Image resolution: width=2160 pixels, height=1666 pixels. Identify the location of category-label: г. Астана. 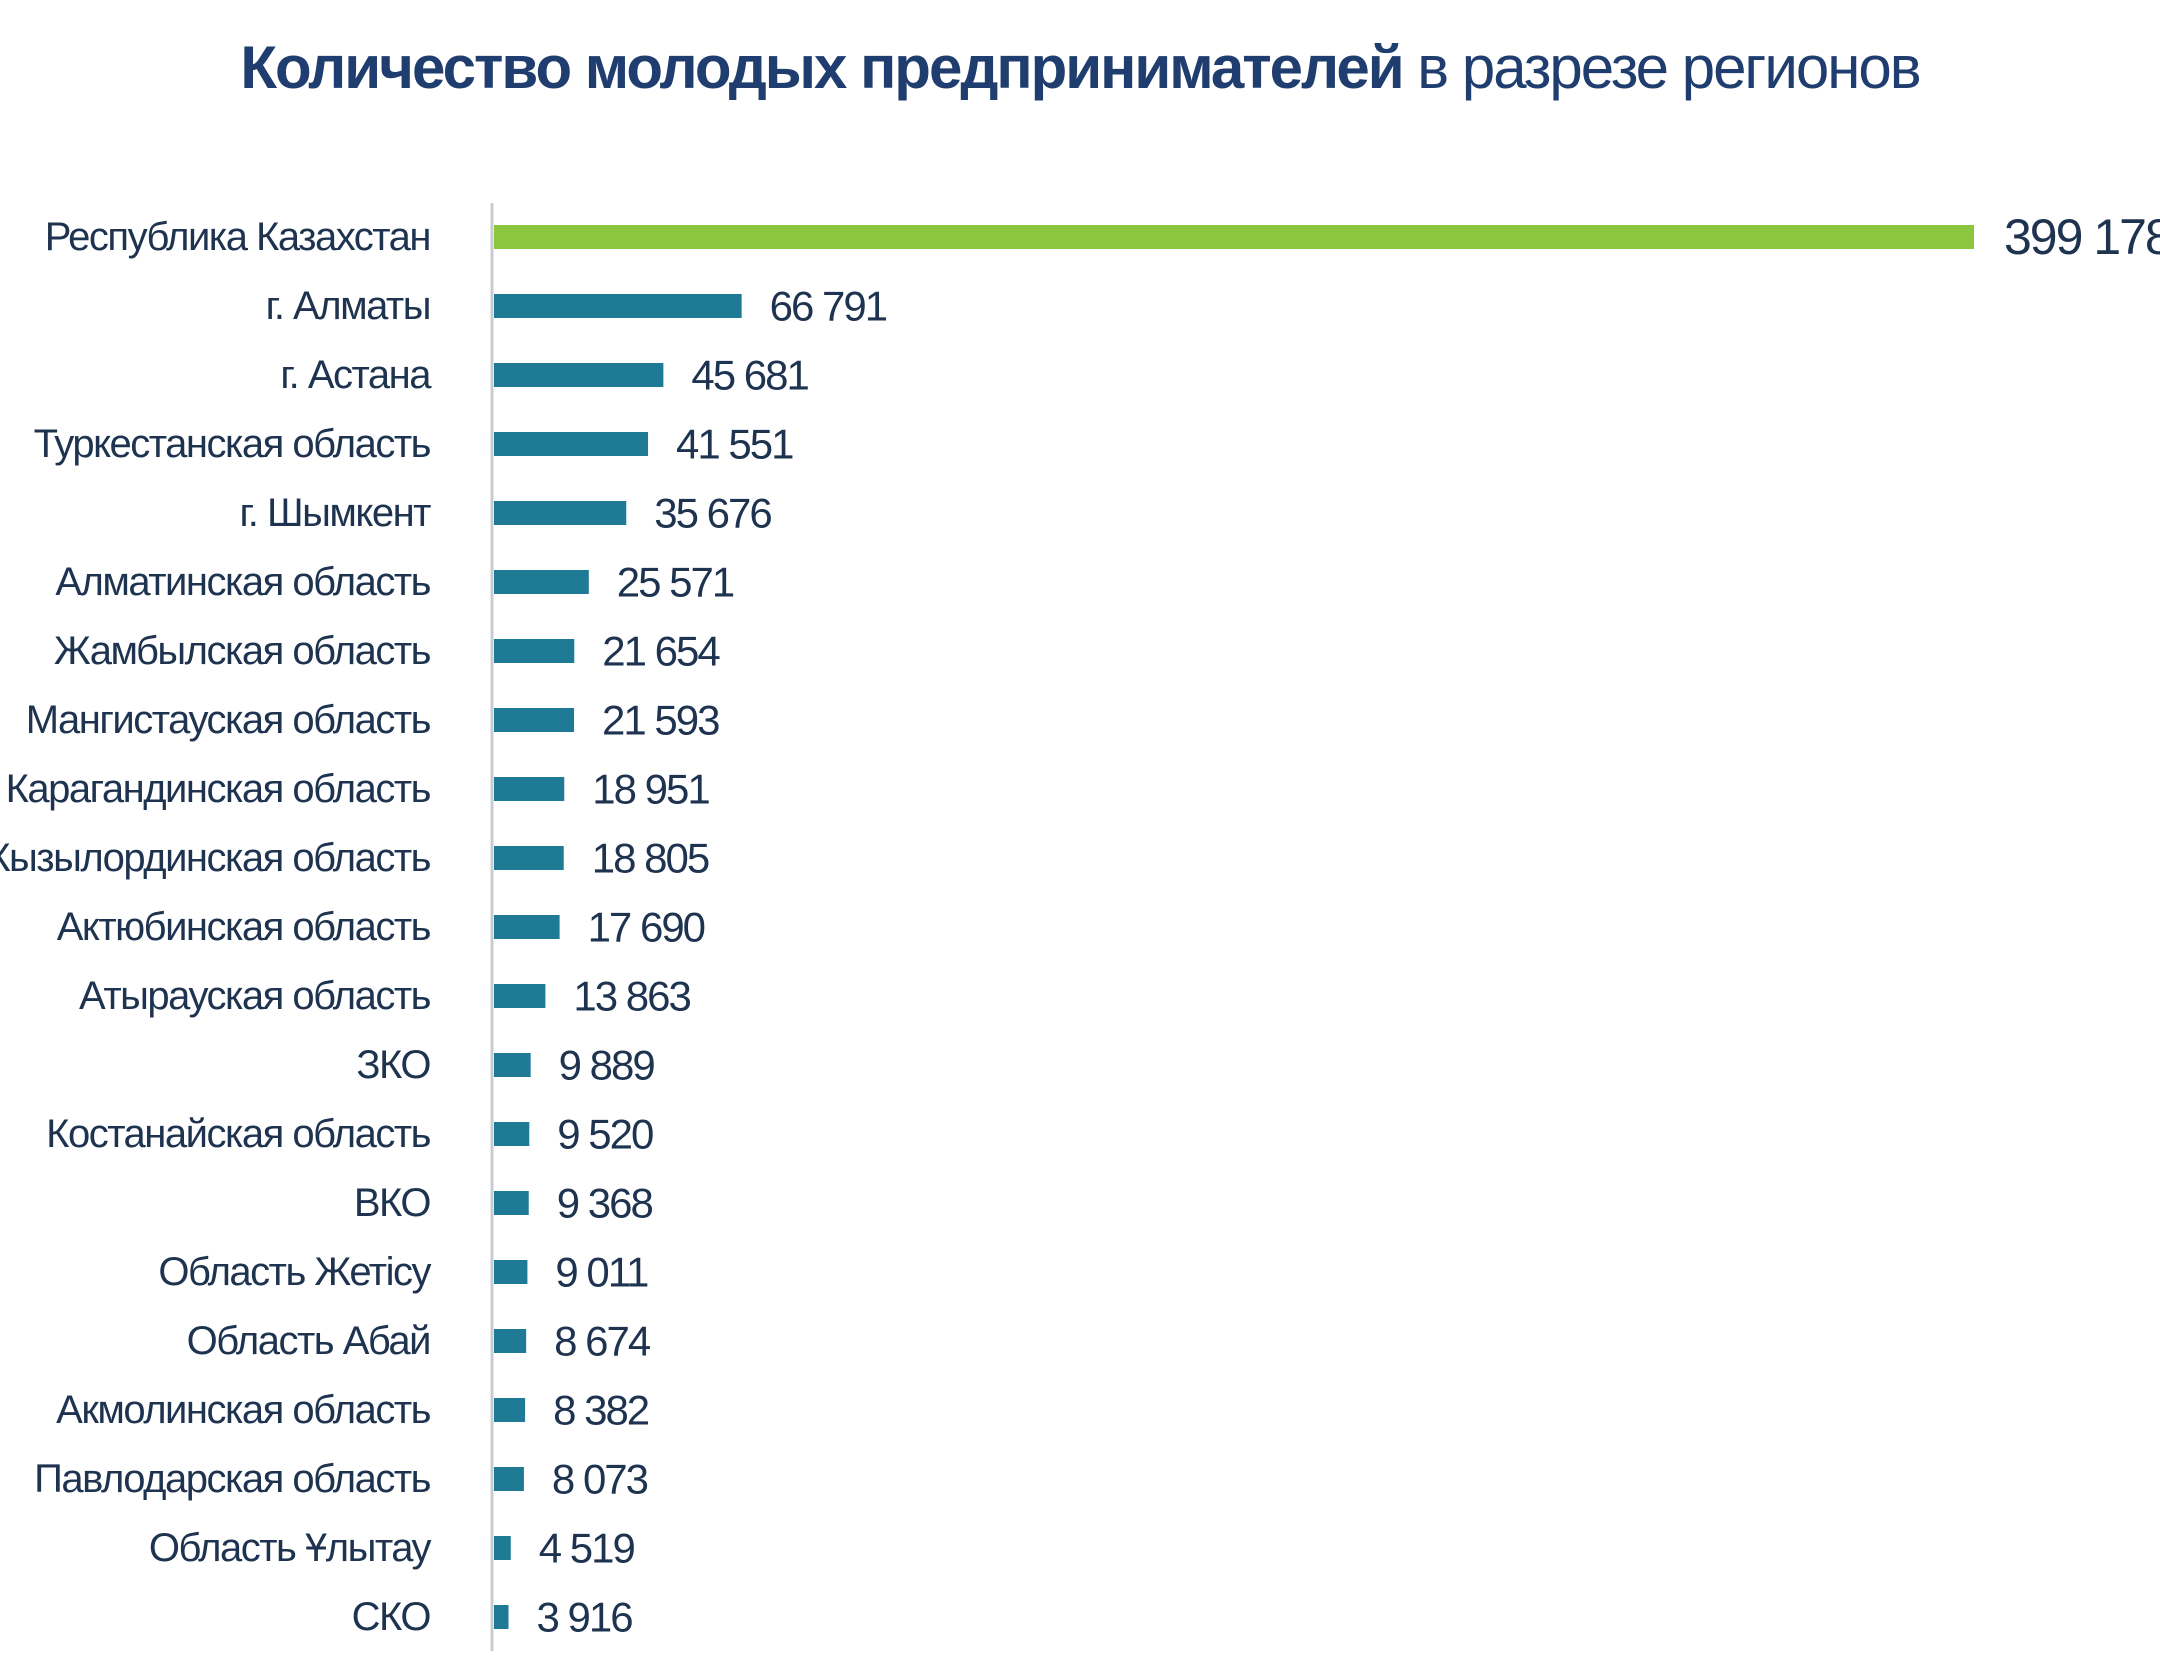
(356, 375).